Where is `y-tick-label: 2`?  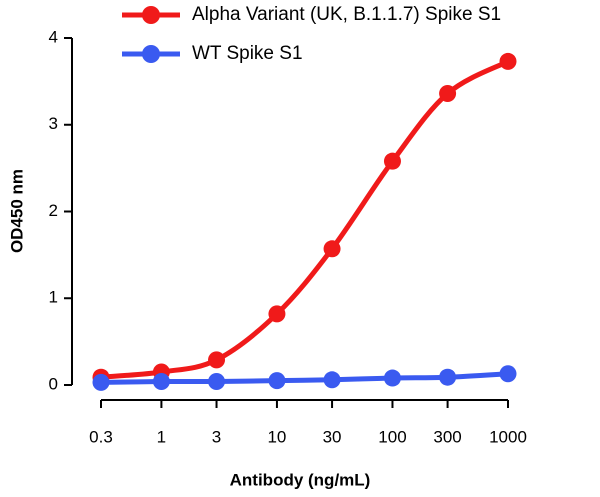
y-tick-label: 2 is located at coordinates (53, 210).